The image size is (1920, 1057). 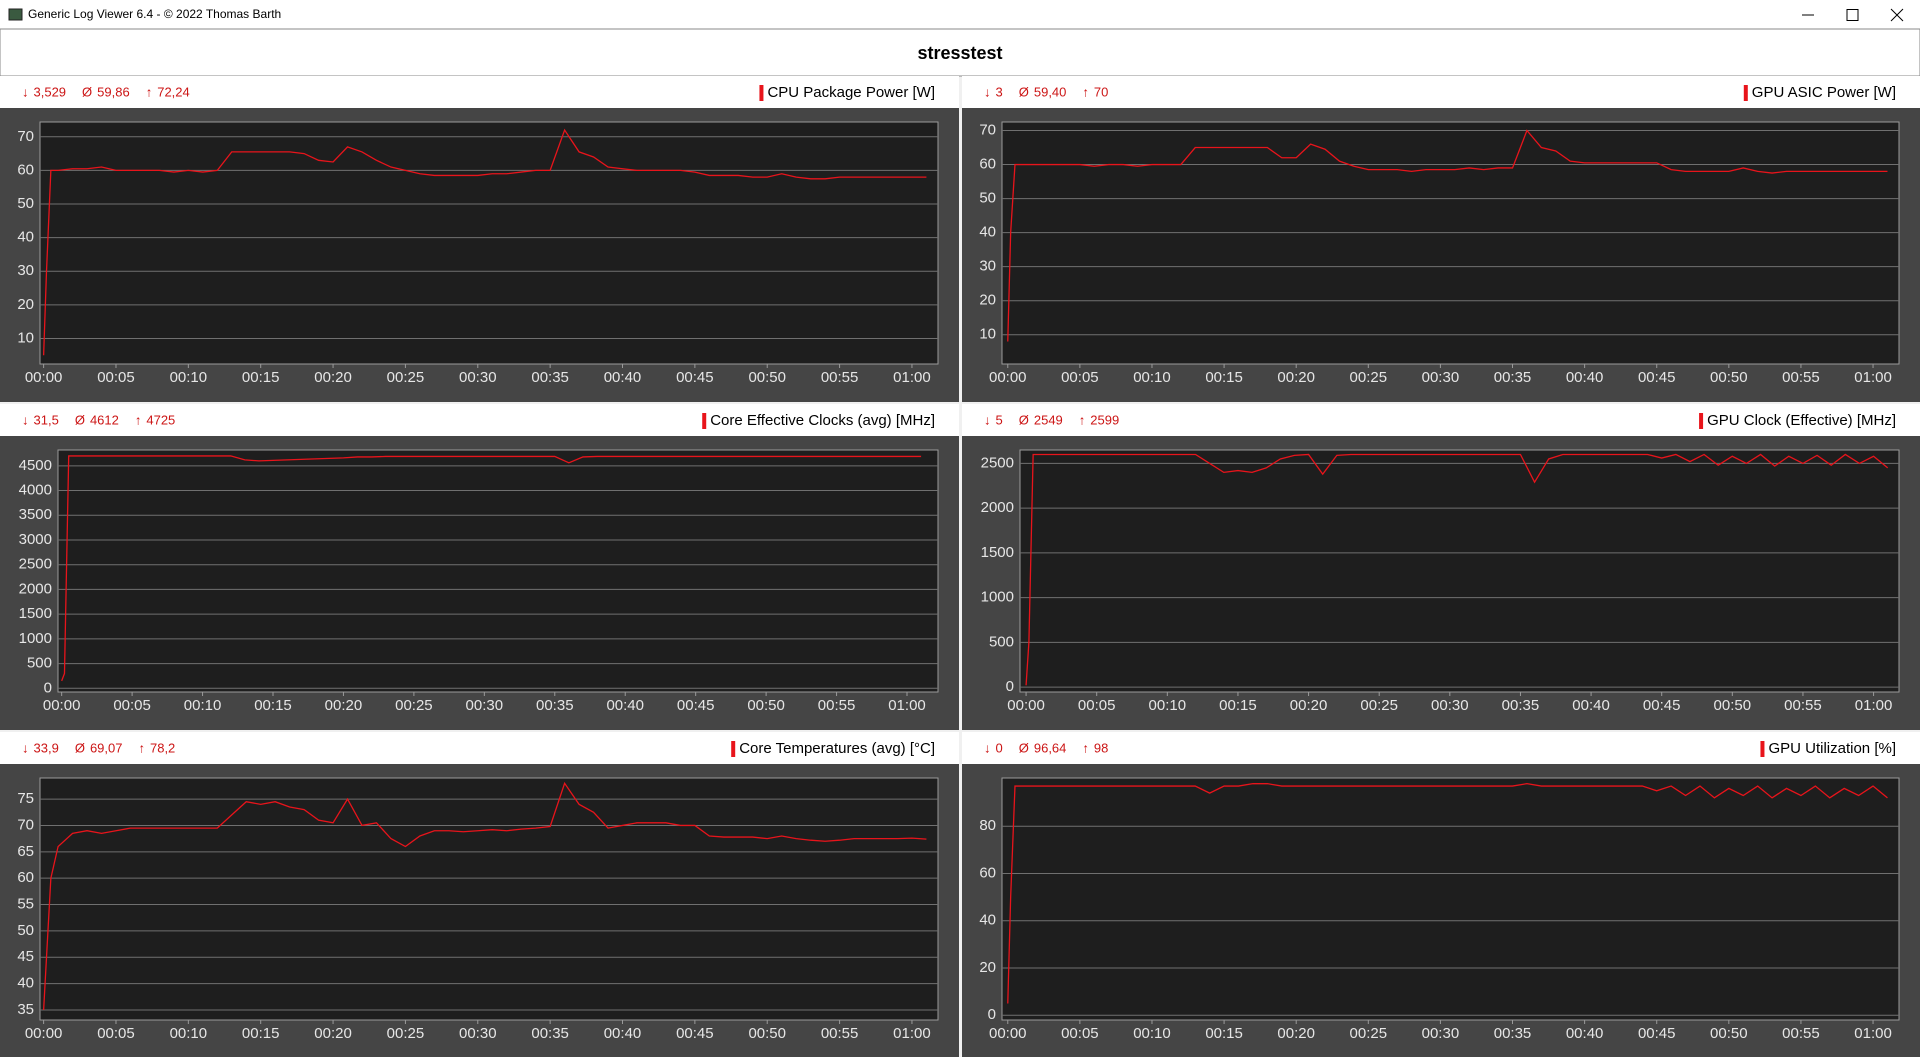 What do you see at coordinates (25, 203) in the screenshot?
I see `y-tick-label: 50` at bounding box center [25, 203].